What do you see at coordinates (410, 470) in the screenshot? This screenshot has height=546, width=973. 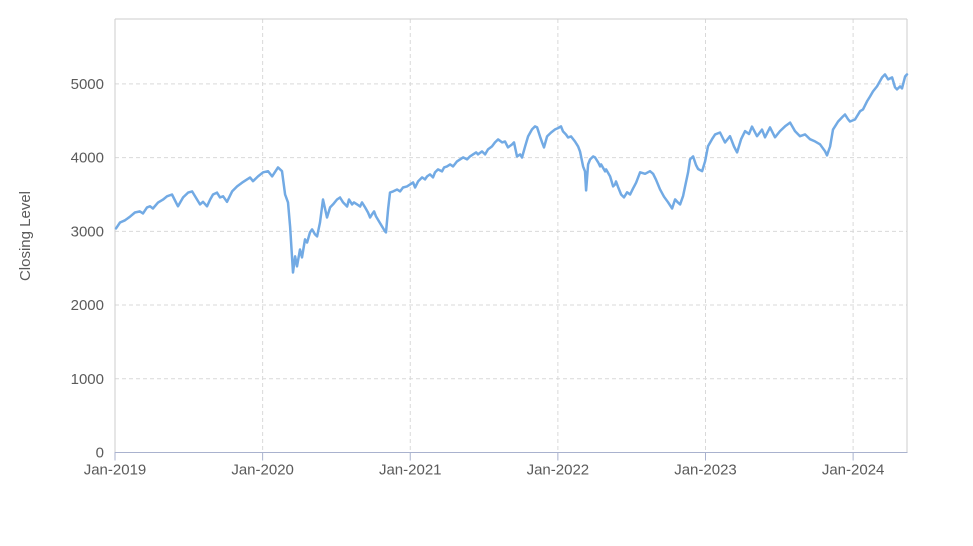 I see `x-tick-label: Jan-2021` at bounding box center [410, 470].